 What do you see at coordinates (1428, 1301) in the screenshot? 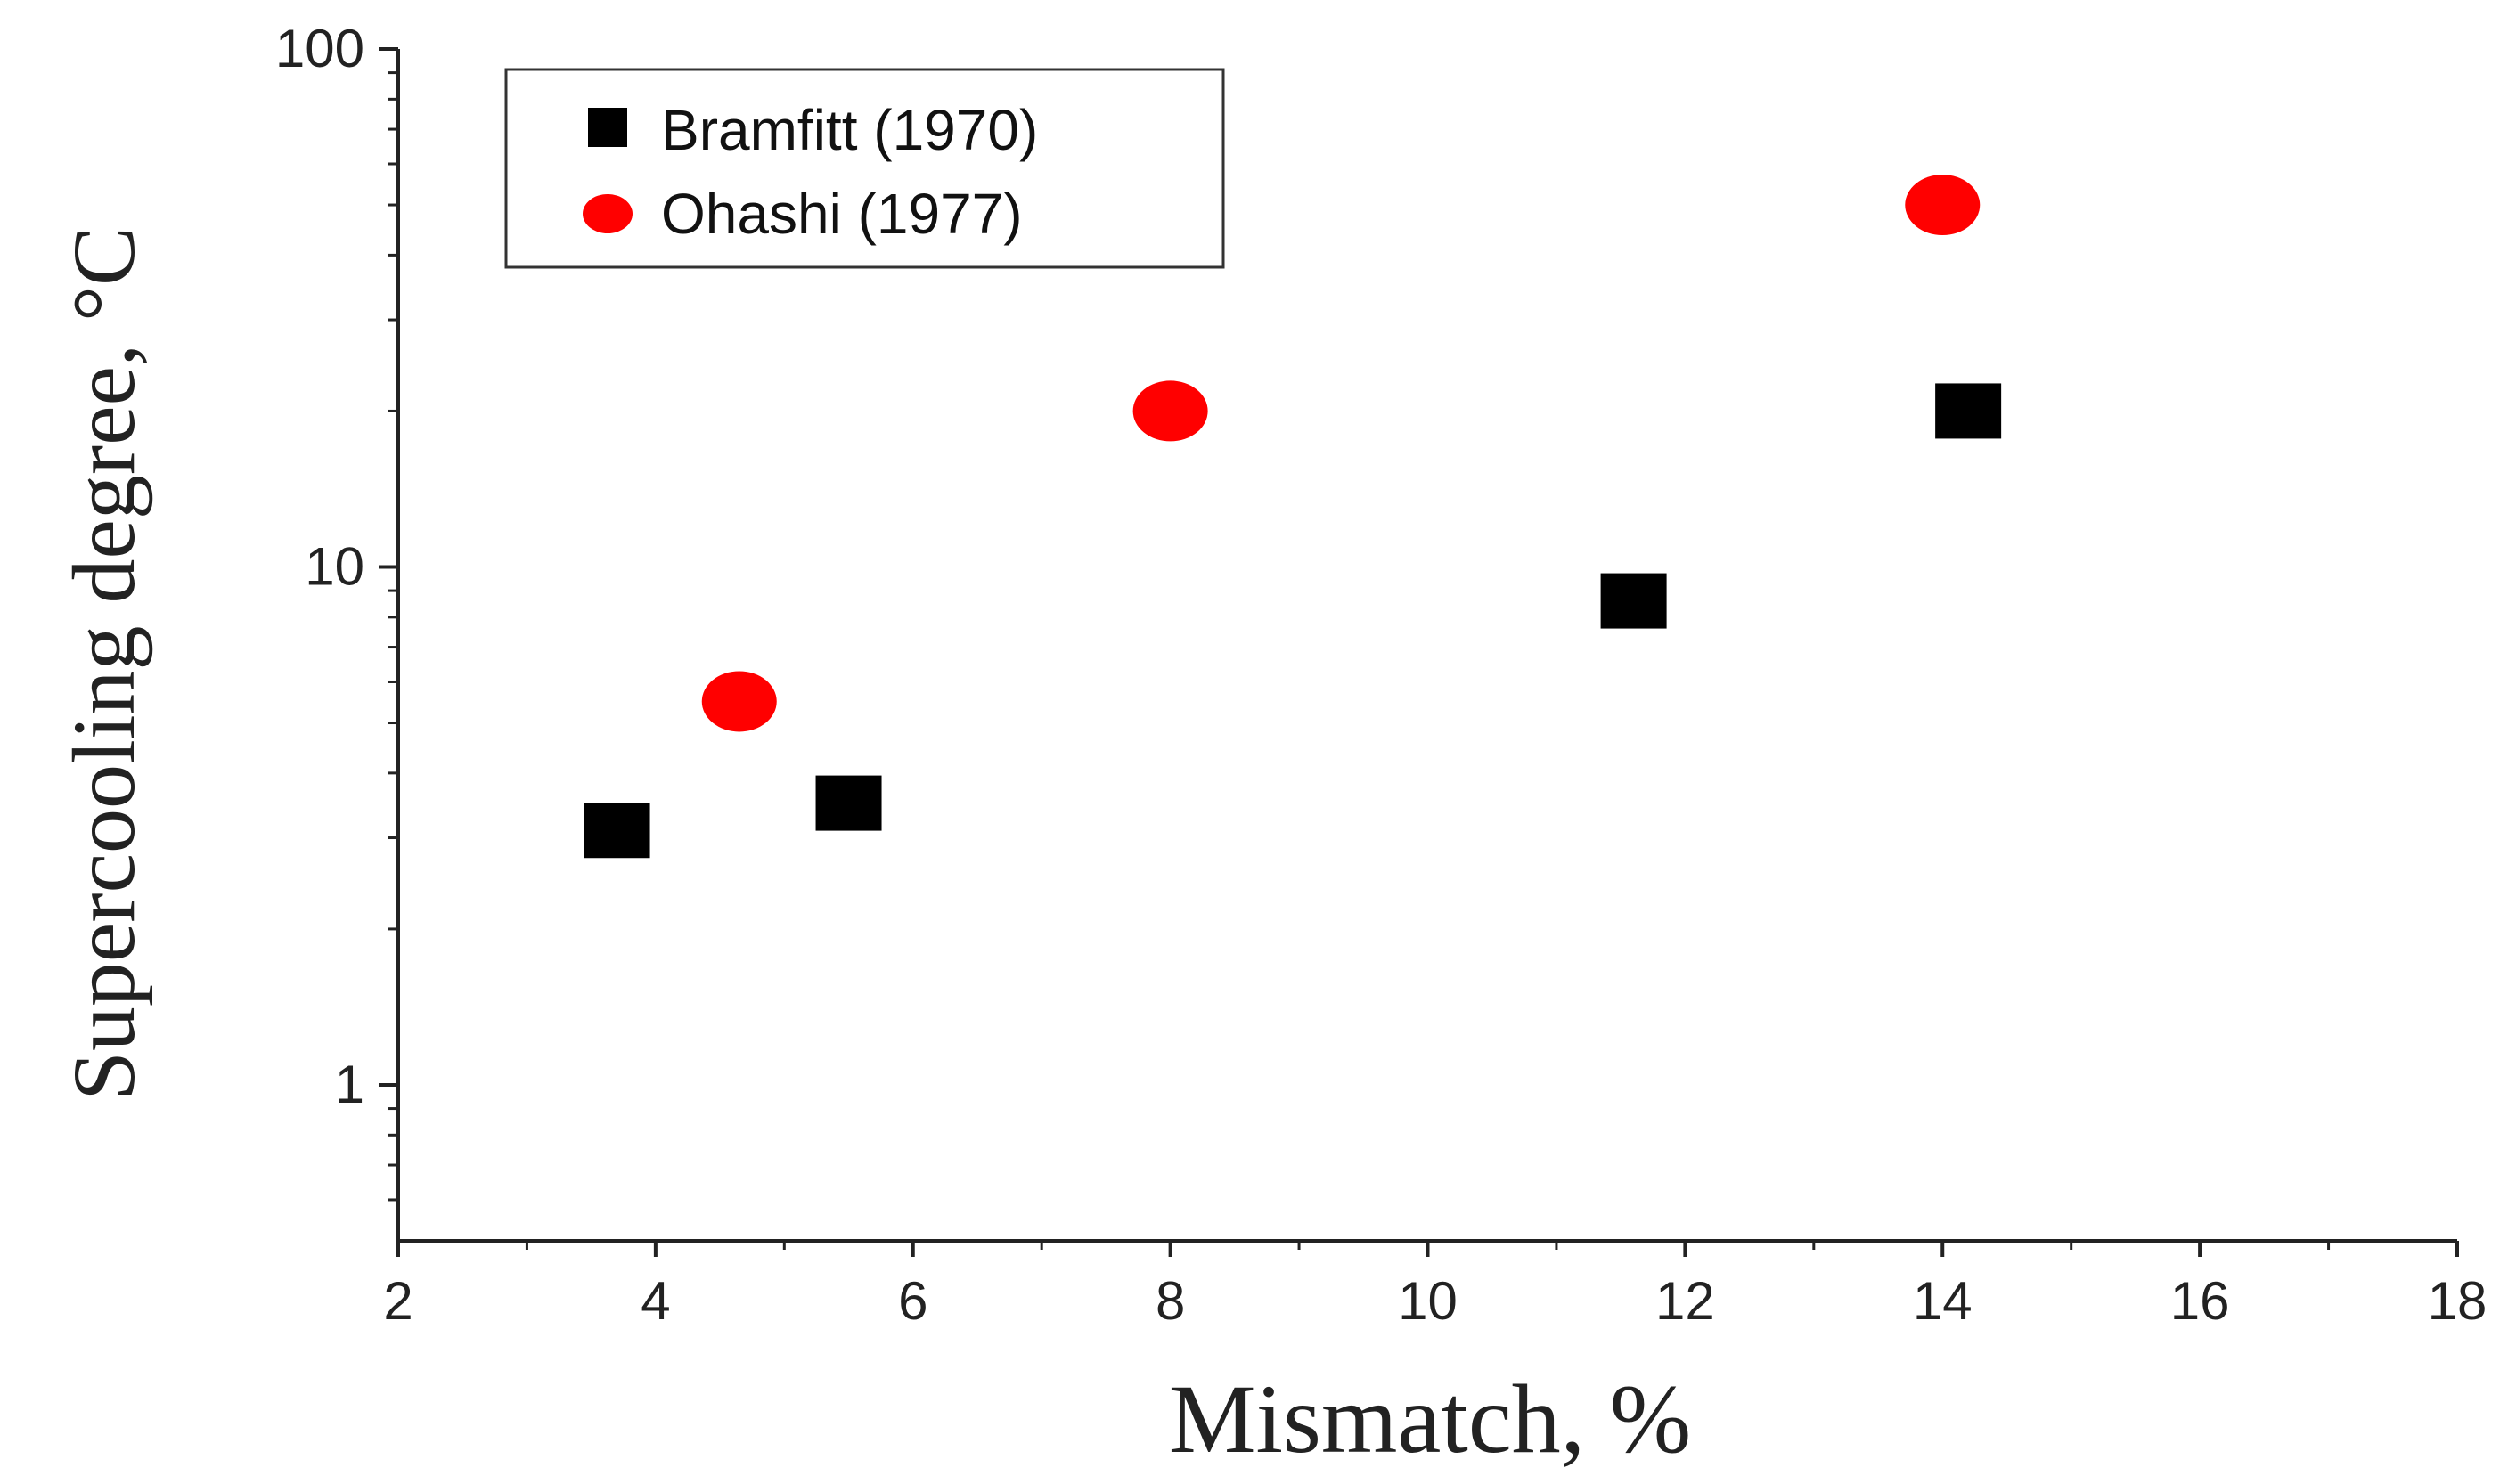
I see `x-tick-label: 10` at bounding box center [1428, 1301].